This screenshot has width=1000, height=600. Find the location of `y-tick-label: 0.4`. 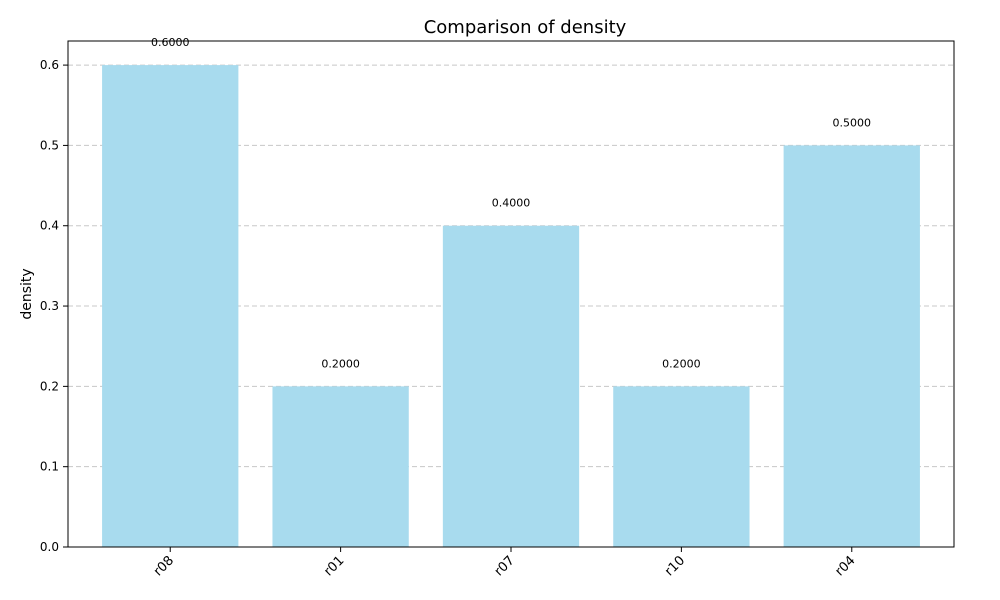

y-tick-label: 0.4 is located at coordinates (49, 226).